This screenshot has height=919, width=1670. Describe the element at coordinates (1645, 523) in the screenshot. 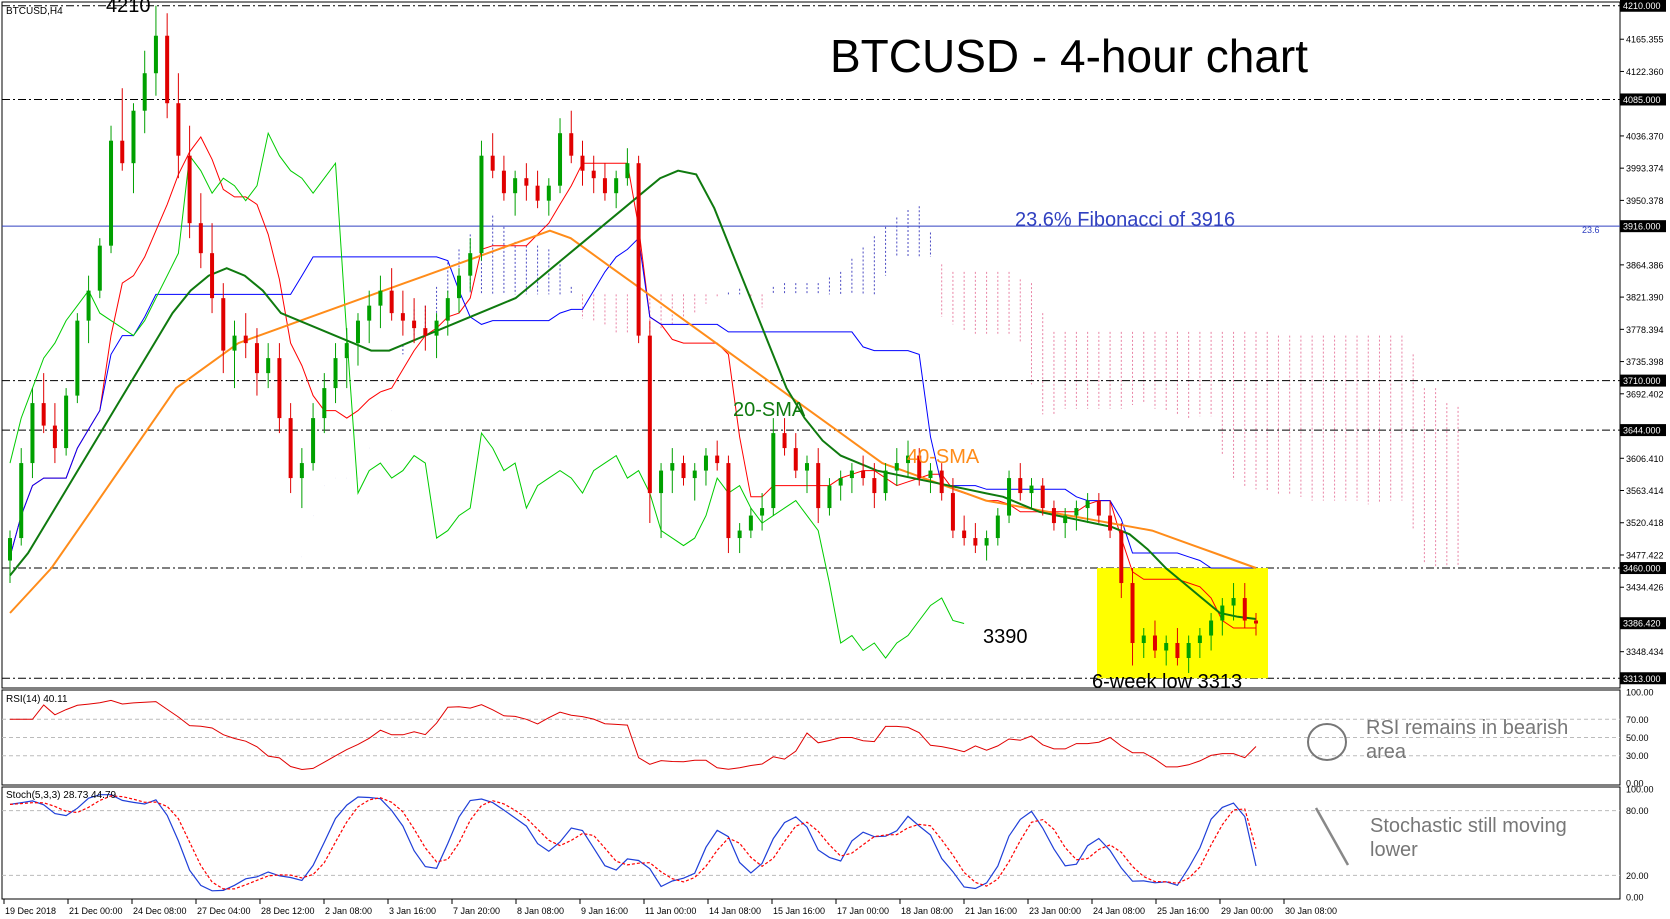

I see `price-tick-label: 3520.418` at that location.